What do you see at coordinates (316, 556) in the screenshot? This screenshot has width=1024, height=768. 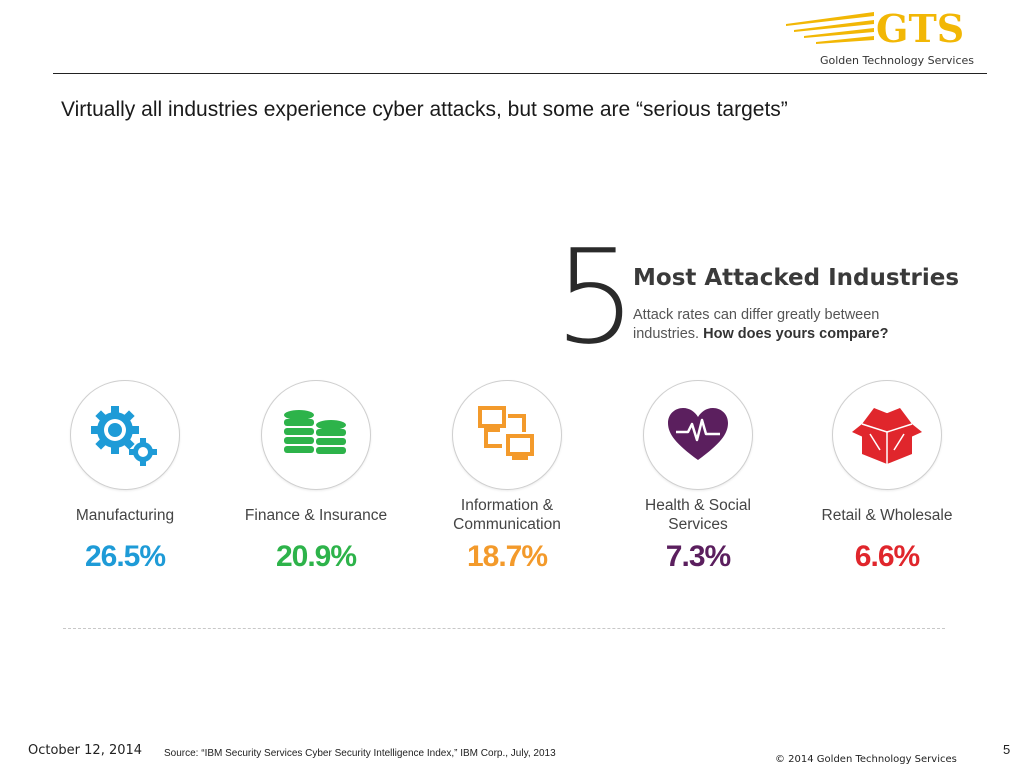 I see `industry-percent: 20.9%` at bounding box center [316, 556].